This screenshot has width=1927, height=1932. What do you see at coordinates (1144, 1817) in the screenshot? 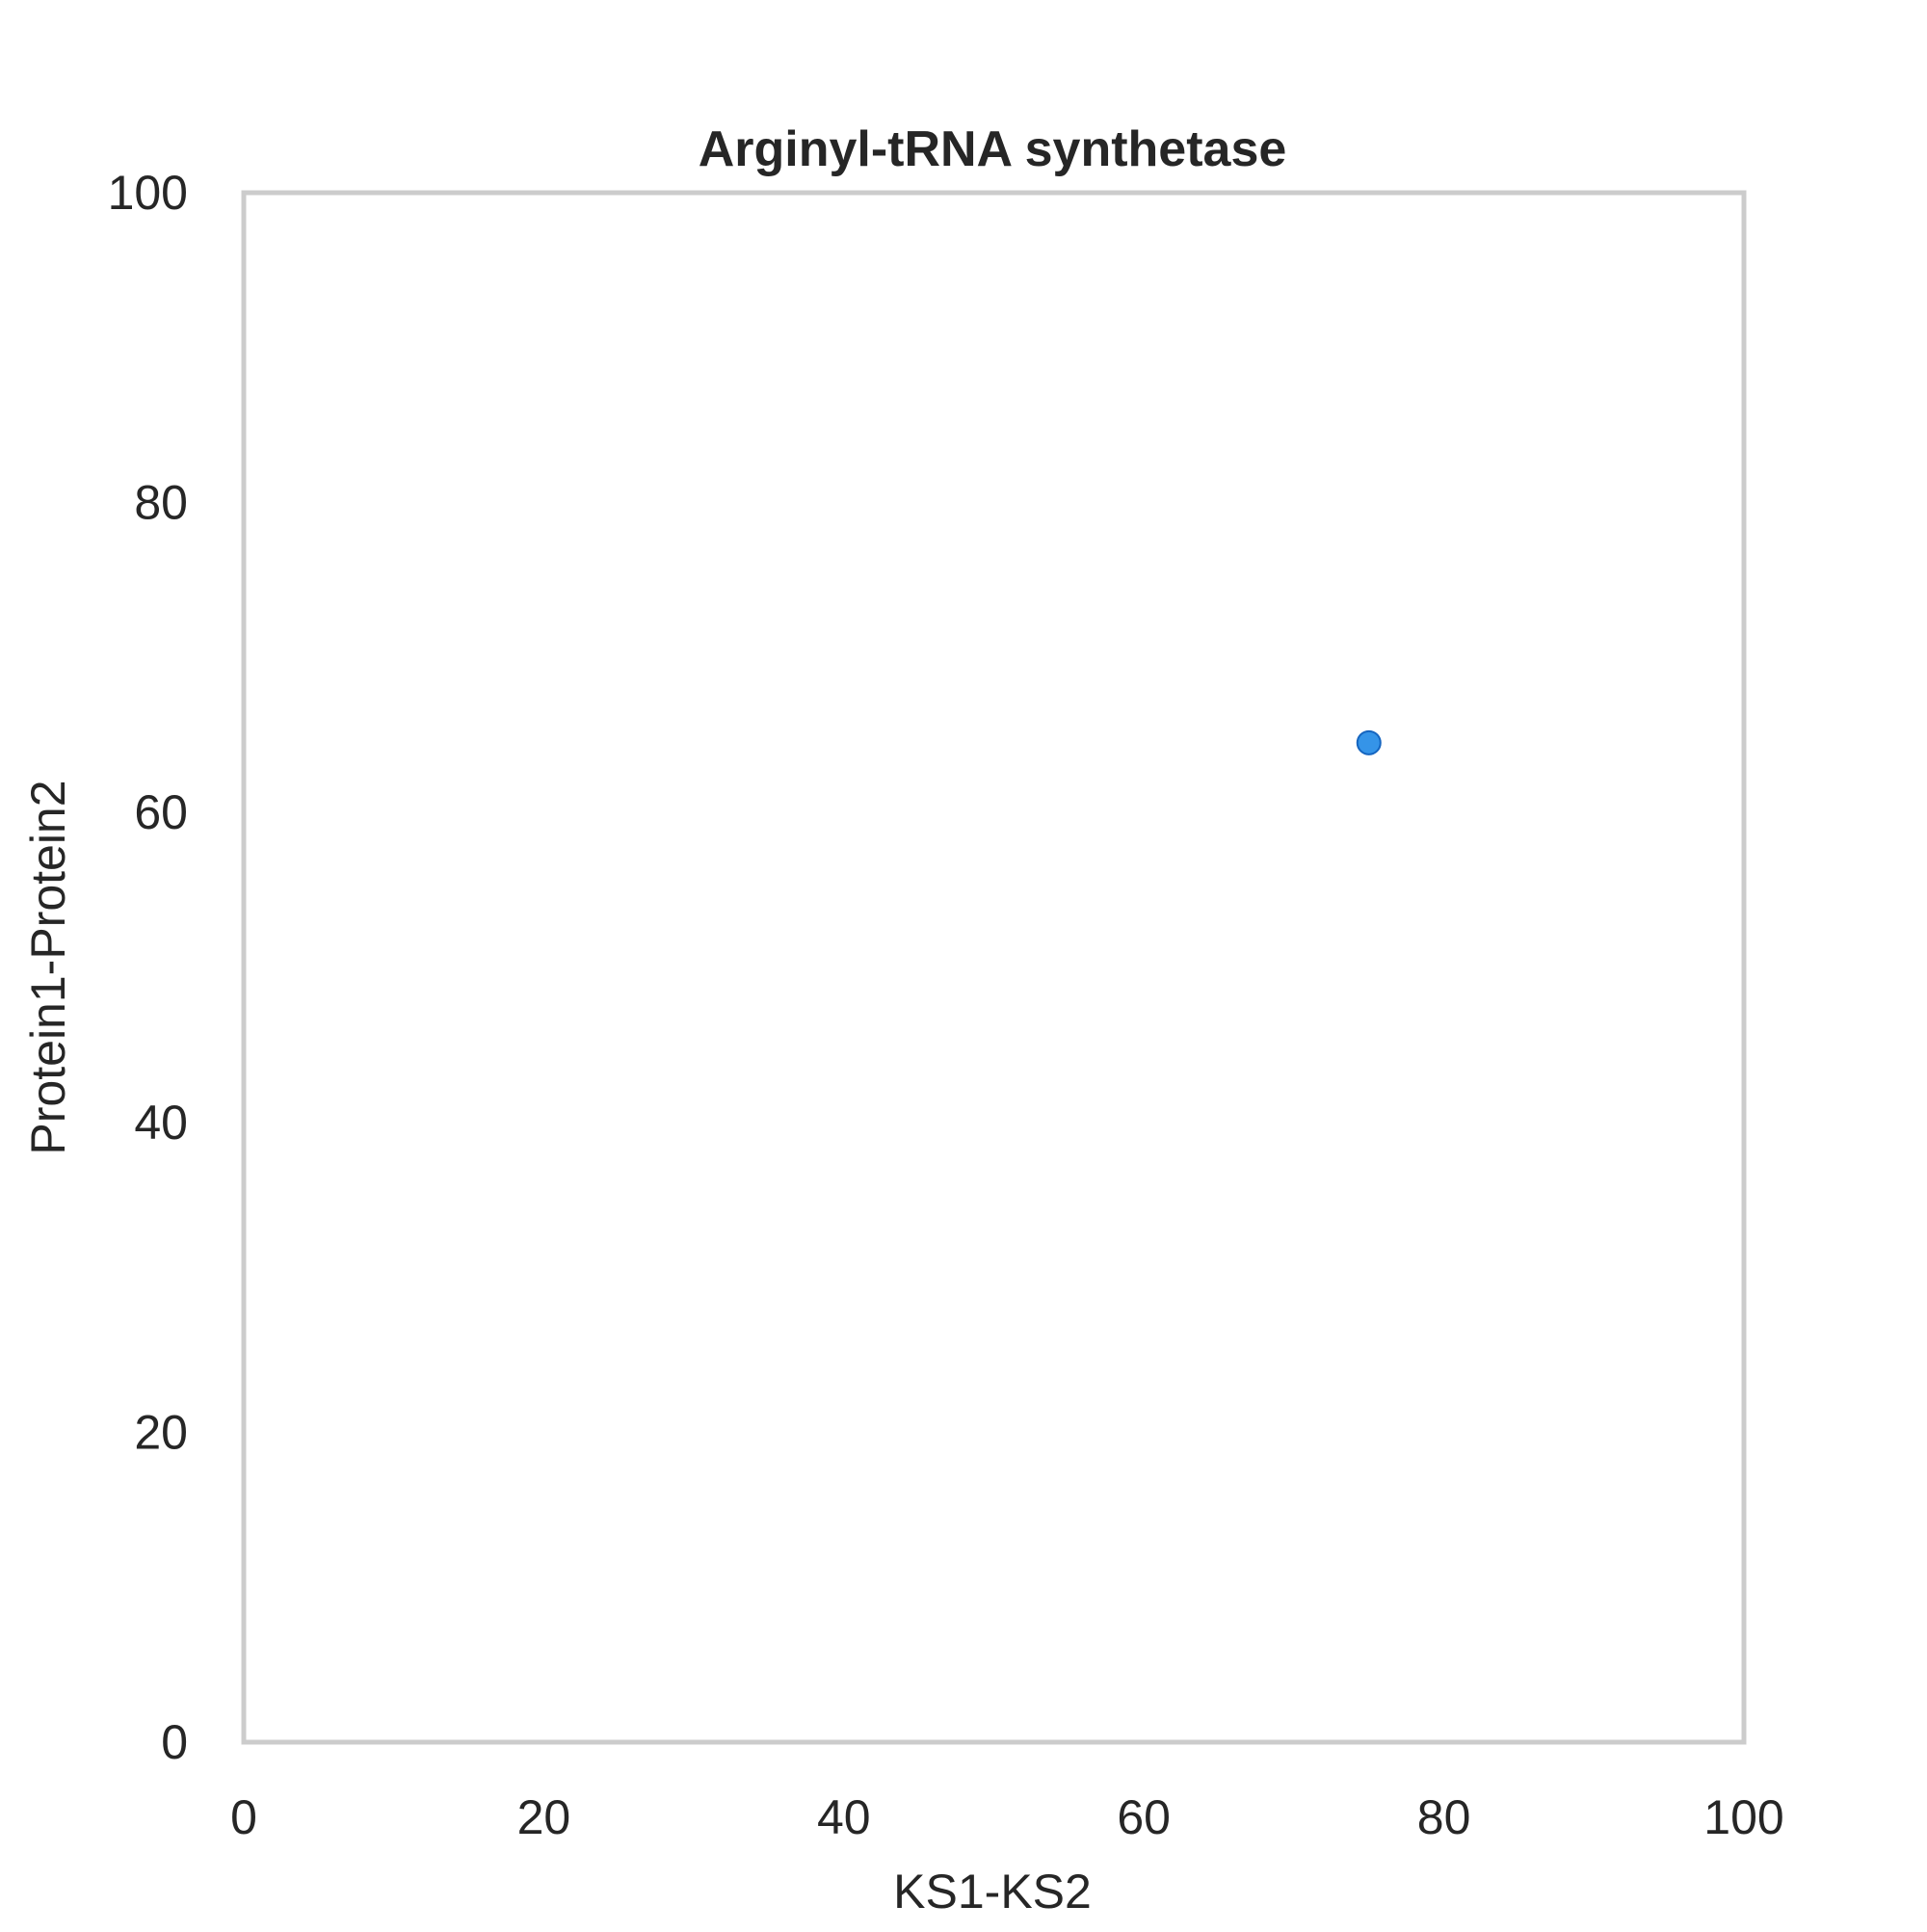
I see `x-tick-label: 60` at bounding box center [1144, 1817].